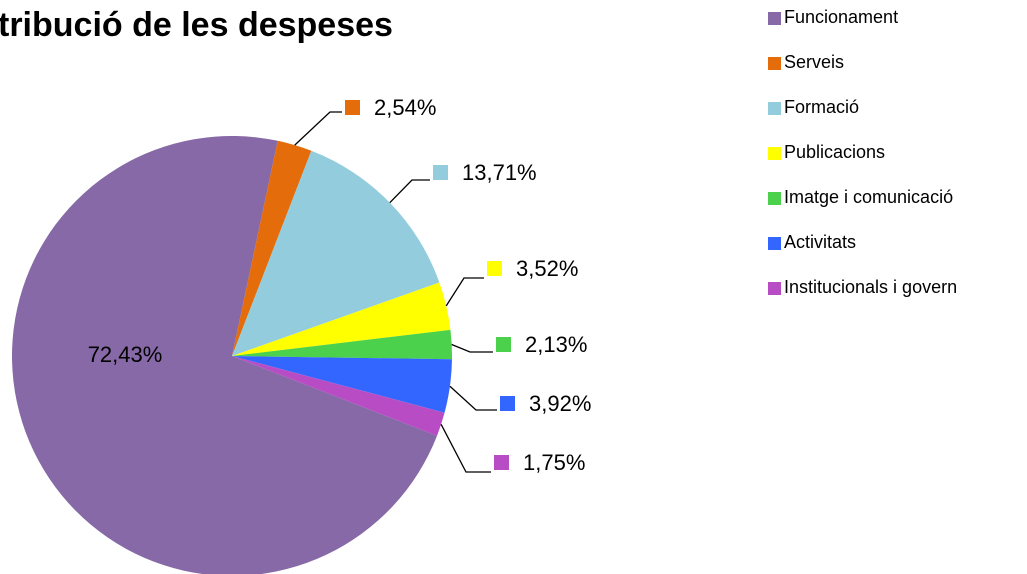  What do you see at coordinates (554, 462) in the screenshot?
I see `data-label: 1,75%` at bounding box center [554, 462].